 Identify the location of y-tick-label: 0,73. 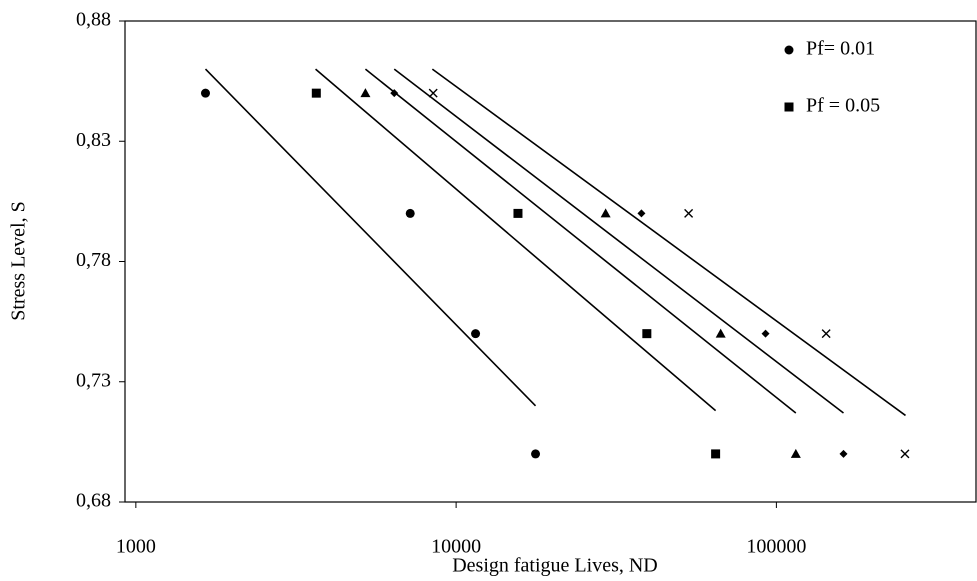
(93, 380).